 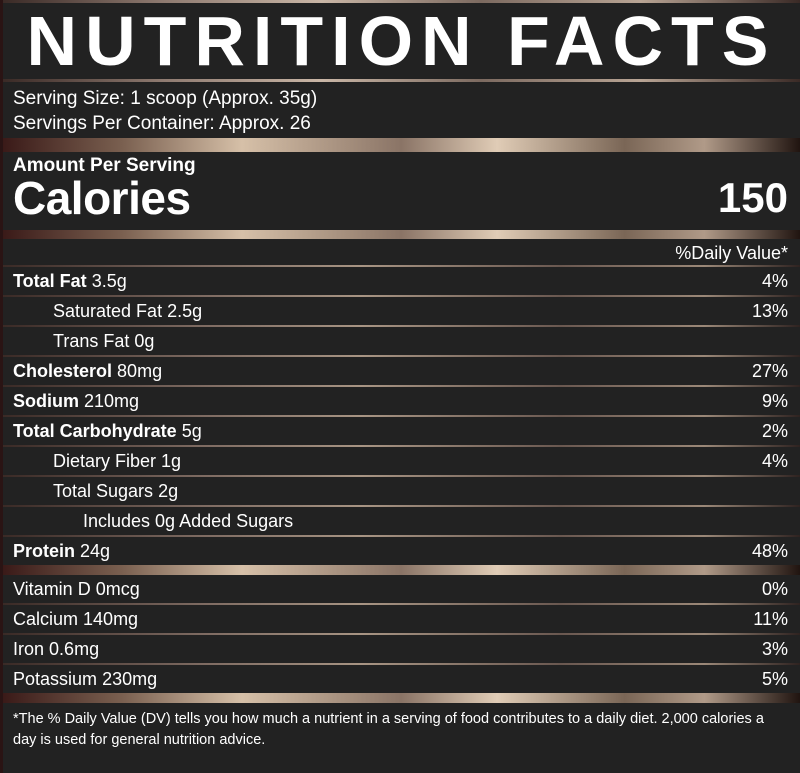 What do you see at coordinates (130, 678) in the screenshot?
I see `vitamin-amount: 230mg` at bounding box center [130, 678].